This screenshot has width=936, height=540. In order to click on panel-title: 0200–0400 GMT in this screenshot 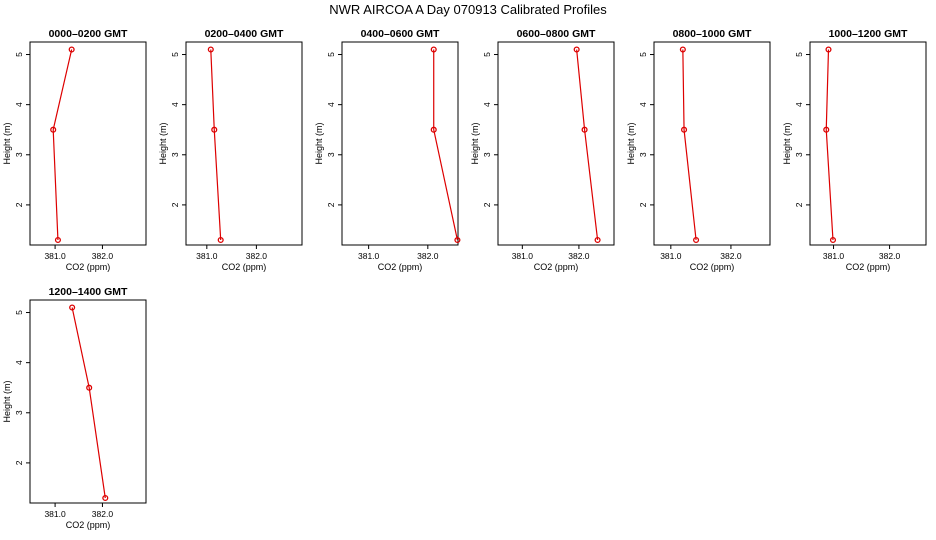, I will do `click(244, 34)`.